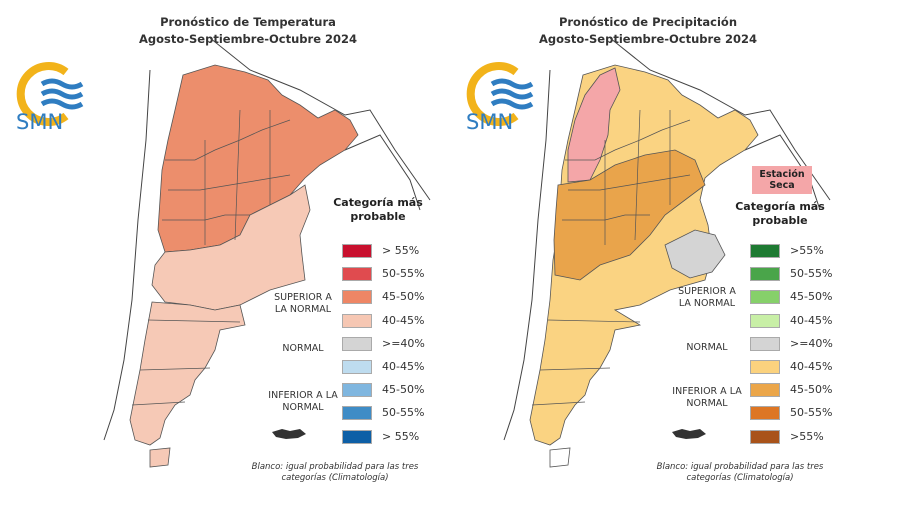  Describe the element at coordinates (782, 180) in the screenshot. I see `dry-season-badge: Estación Seca` at that location.